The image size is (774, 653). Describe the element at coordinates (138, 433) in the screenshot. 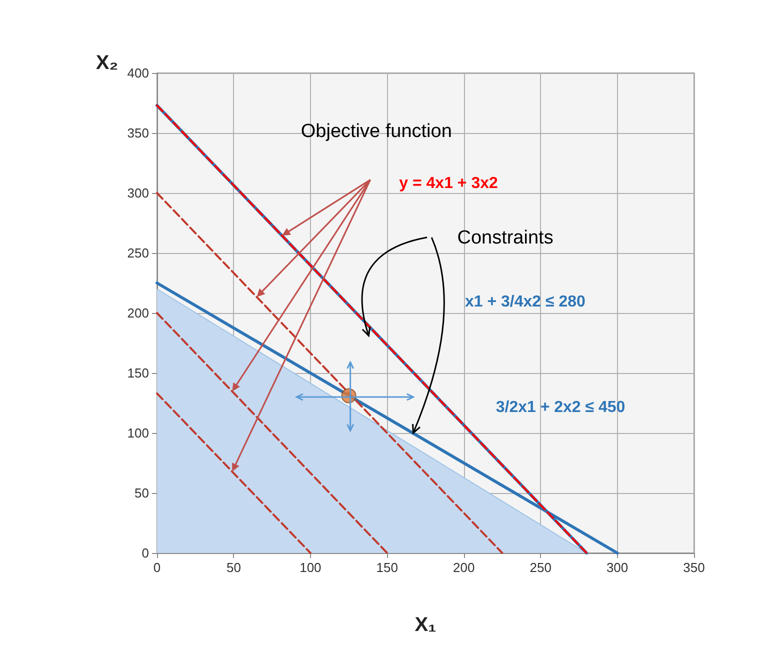

I see `y-tick-label: 100` at that location.